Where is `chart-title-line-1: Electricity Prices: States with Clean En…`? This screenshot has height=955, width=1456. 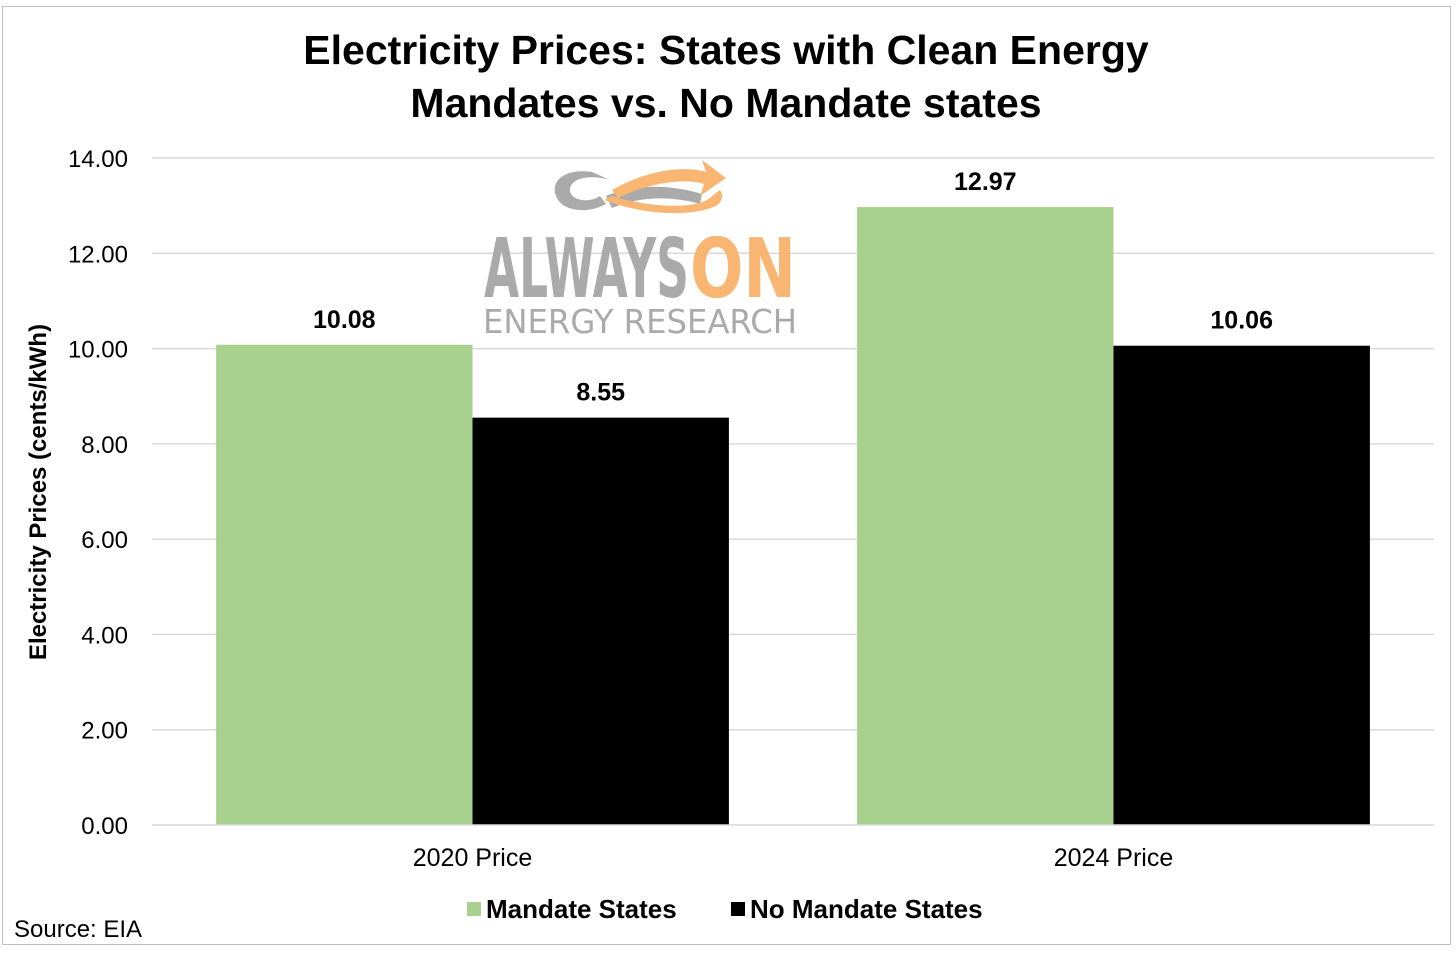 chart-title-line-1: Electricity Prices: States with Clean En… is located at coordinates (726, 50).